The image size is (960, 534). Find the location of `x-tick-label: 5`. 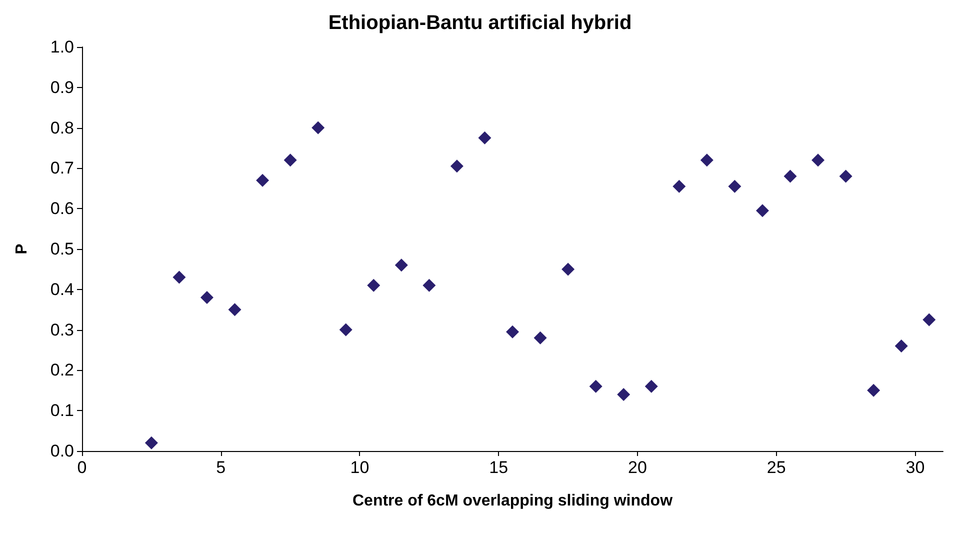

x-tick-label: 5 is located at coordinates (221, 467).